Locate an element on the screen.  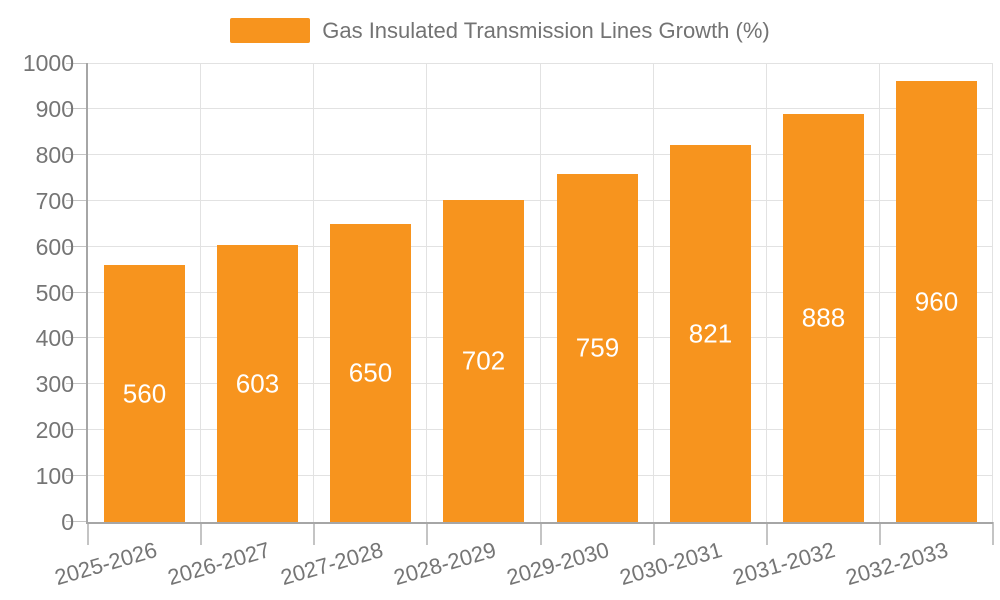
y-axis-tick-label: 0 is located at coordinates (67, 522).